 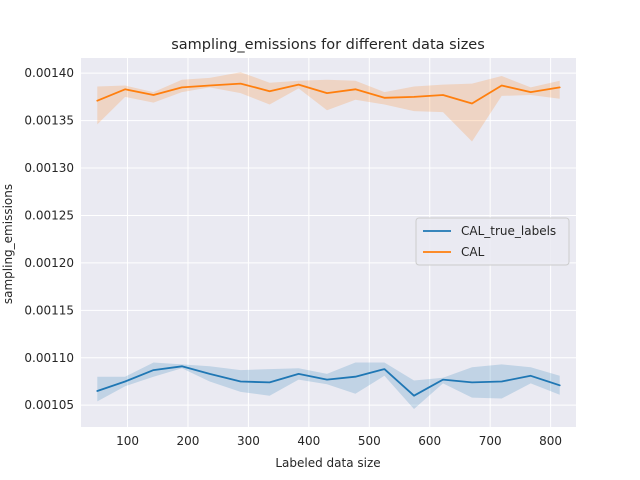 I want to click on x-tick-label: 800, so click(x=550, y=441).